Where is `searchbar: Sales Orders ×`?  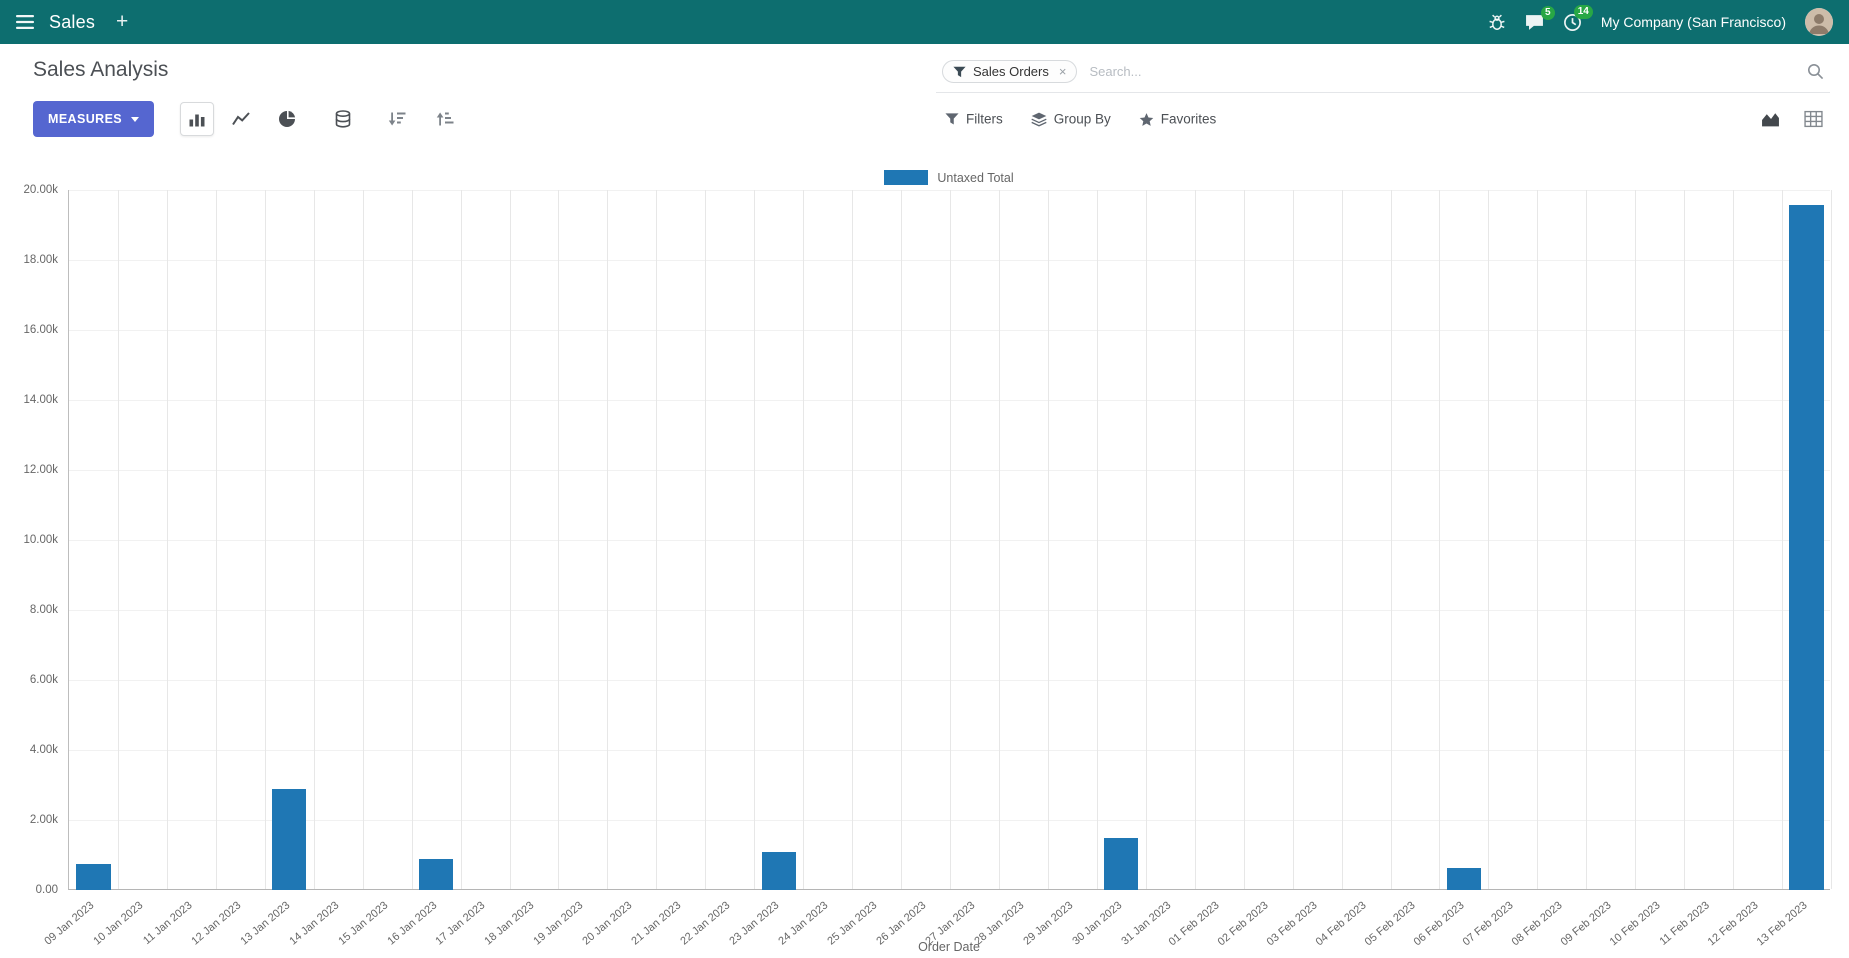
searchbar: Sales Orders × is located at coordinates (1383, 75).